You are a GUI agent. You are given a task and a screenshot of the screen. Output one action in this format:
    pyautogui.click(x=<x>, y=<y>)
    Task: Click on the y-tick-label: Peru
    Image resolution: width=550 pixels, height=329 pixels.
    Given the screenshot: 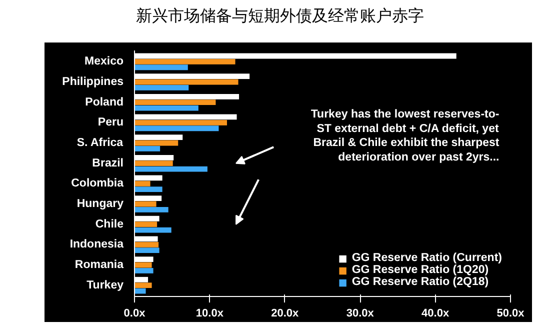 What is the action you would take?
    pyautogui.click(x=111, y=122)
    